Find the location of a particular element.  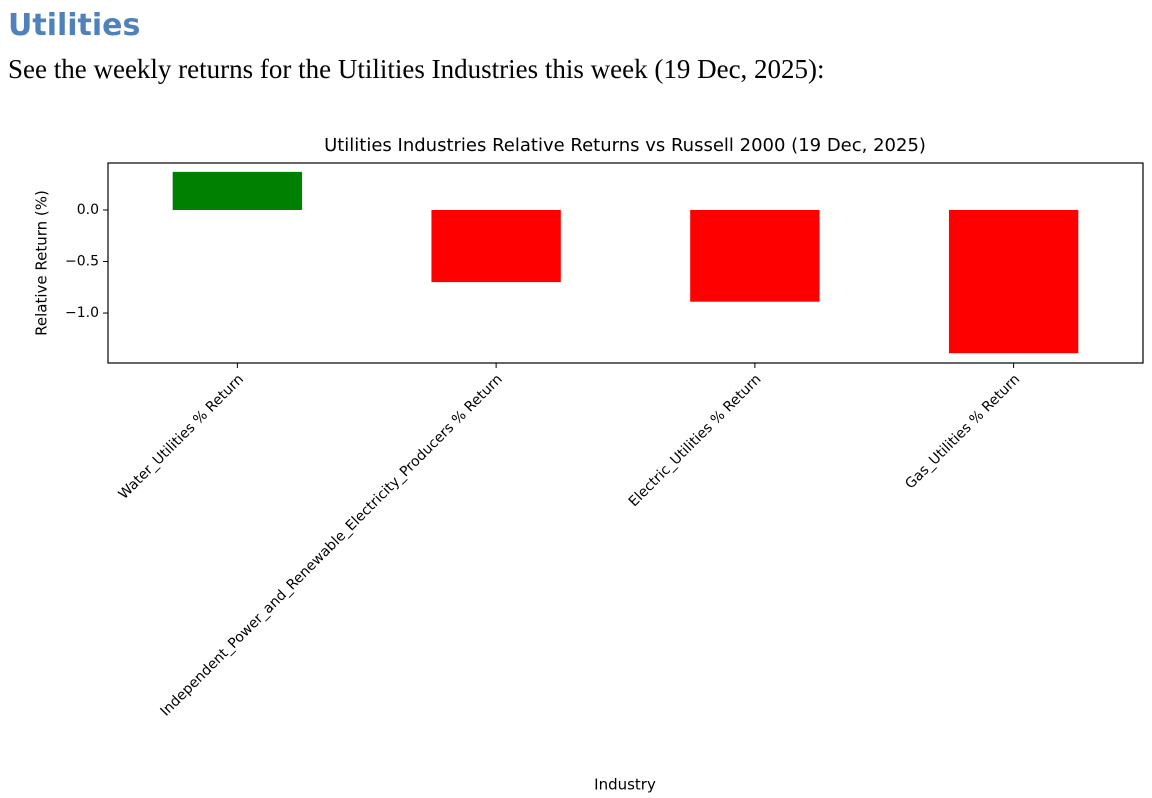

x-tick-label: Gas_Utilities % Return is located at coordinates (962, 431).